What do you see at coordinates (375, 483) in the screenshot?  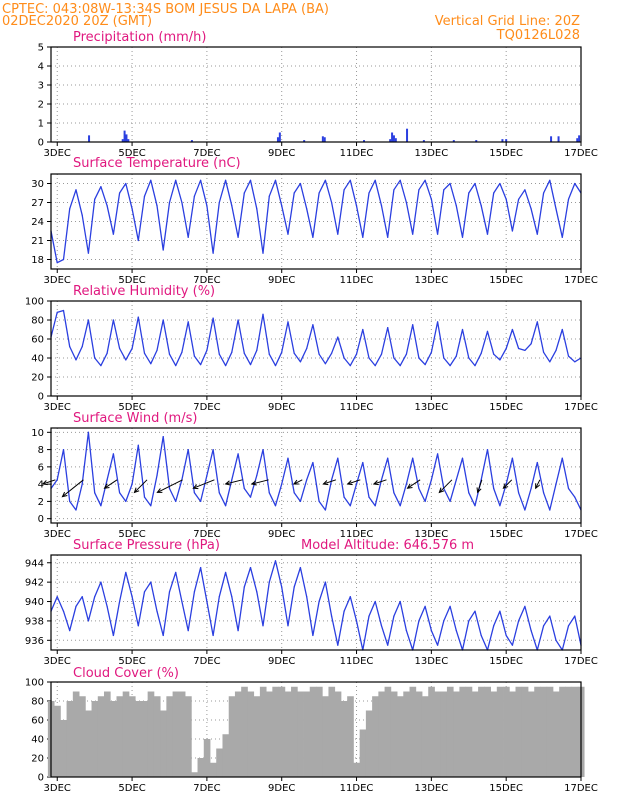 I see `wind-vector-head` at bounding box center [375, 483].